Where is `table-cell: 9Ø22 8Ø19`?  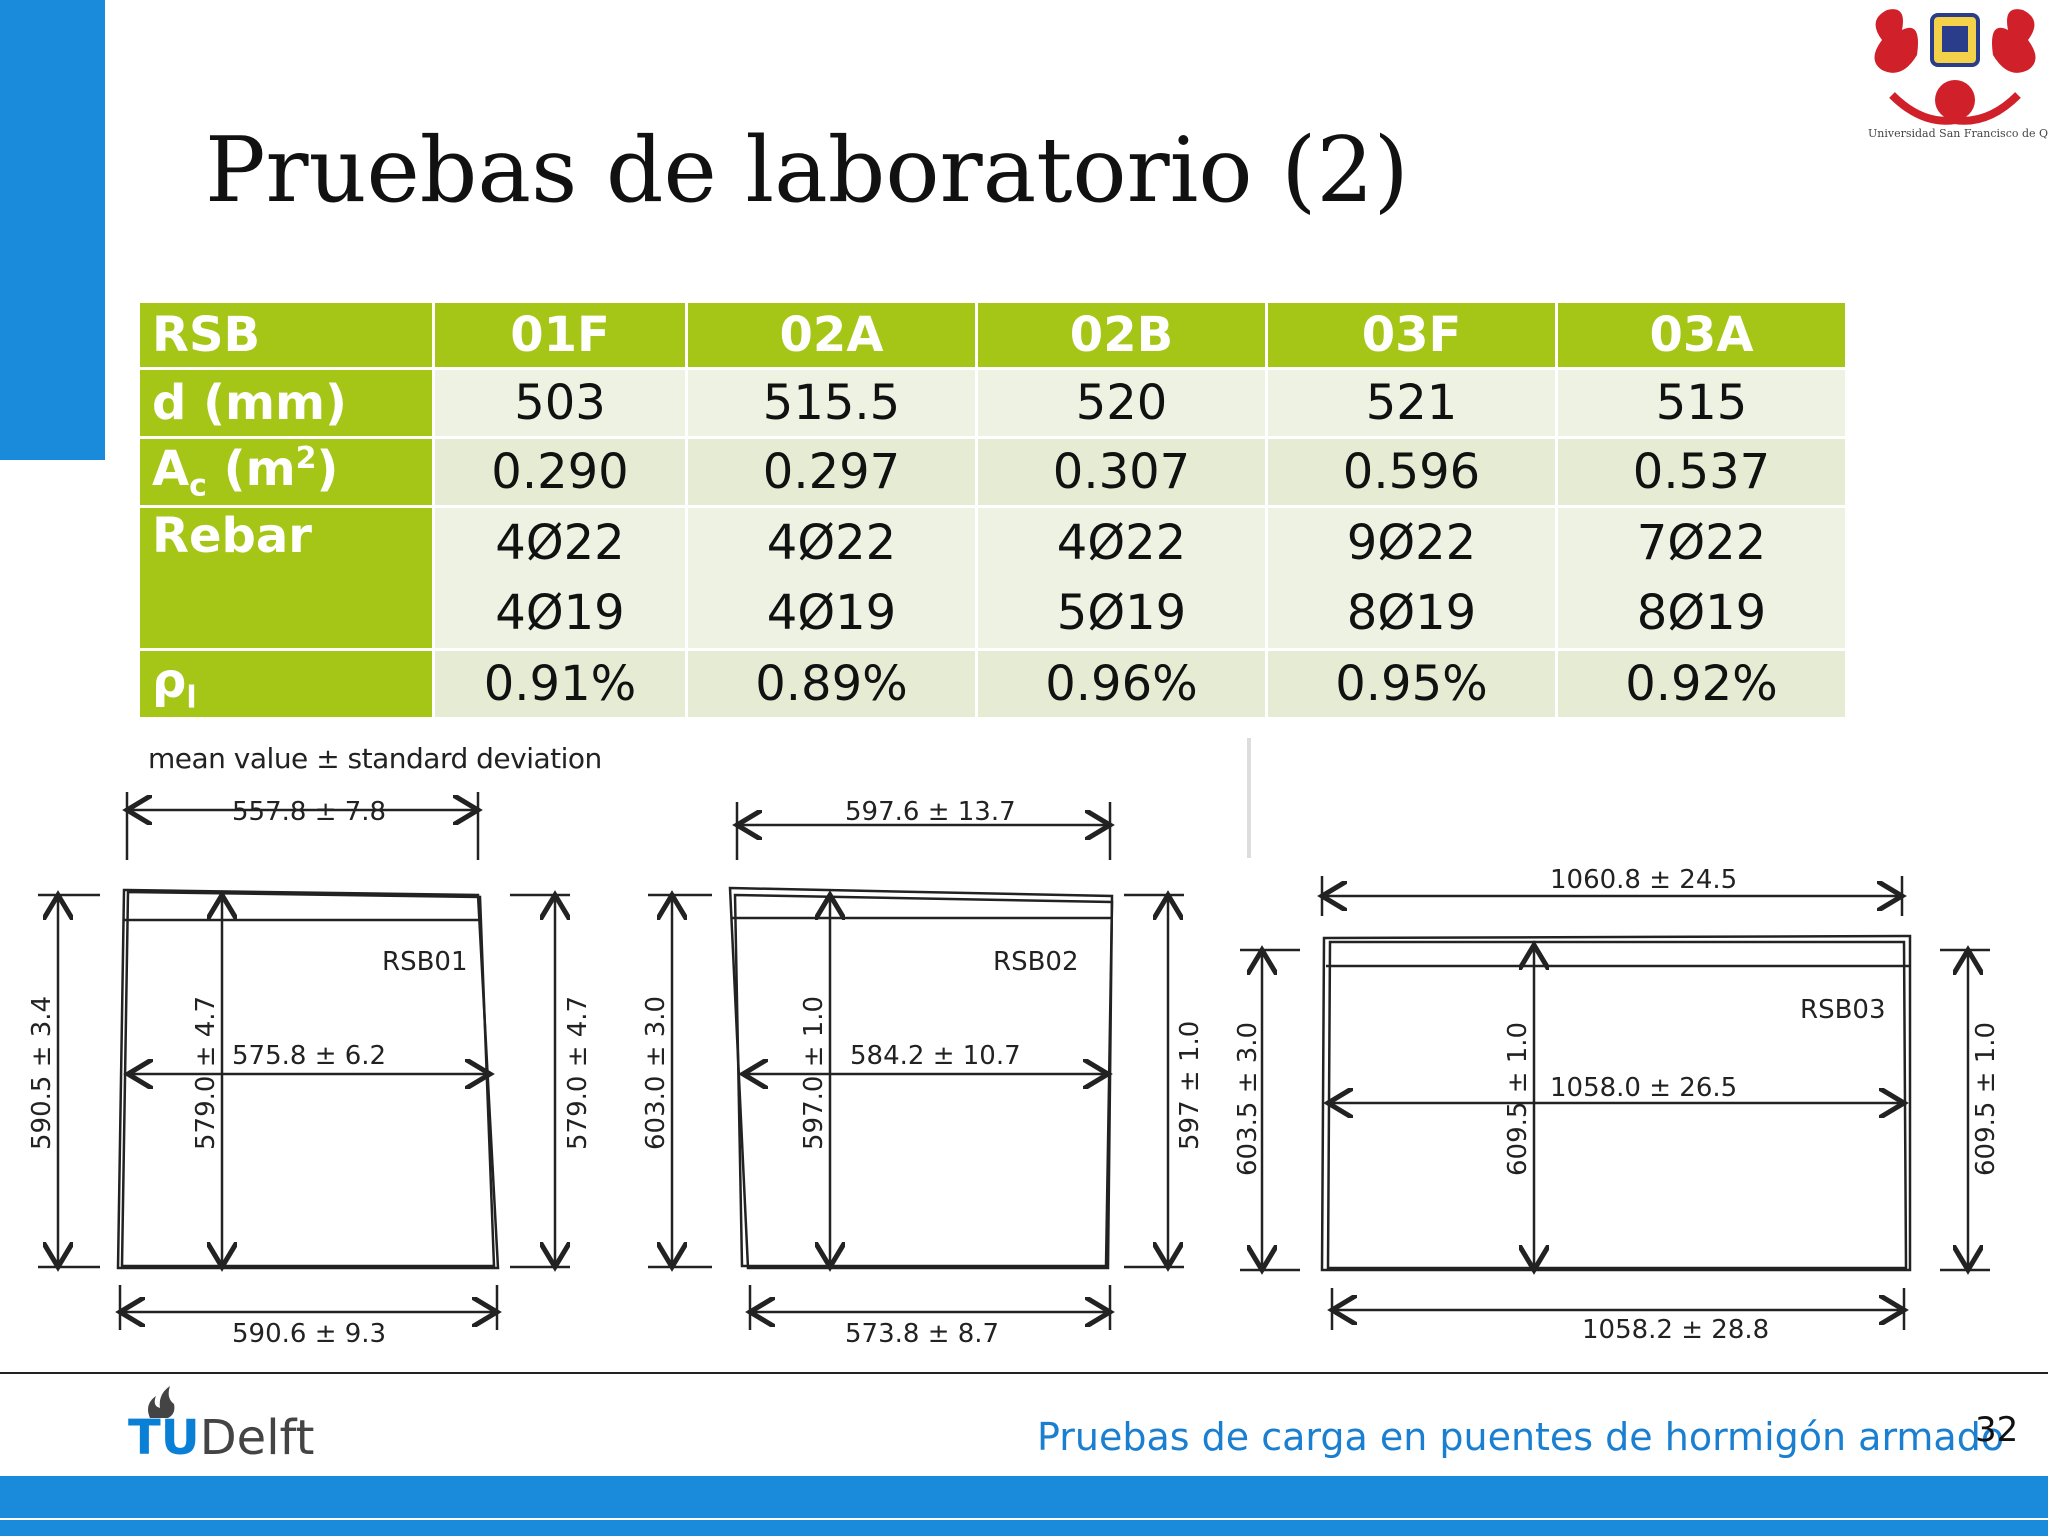
table-cell: 9Ø22 8Ø19 is located at coordinates (1411, 578).